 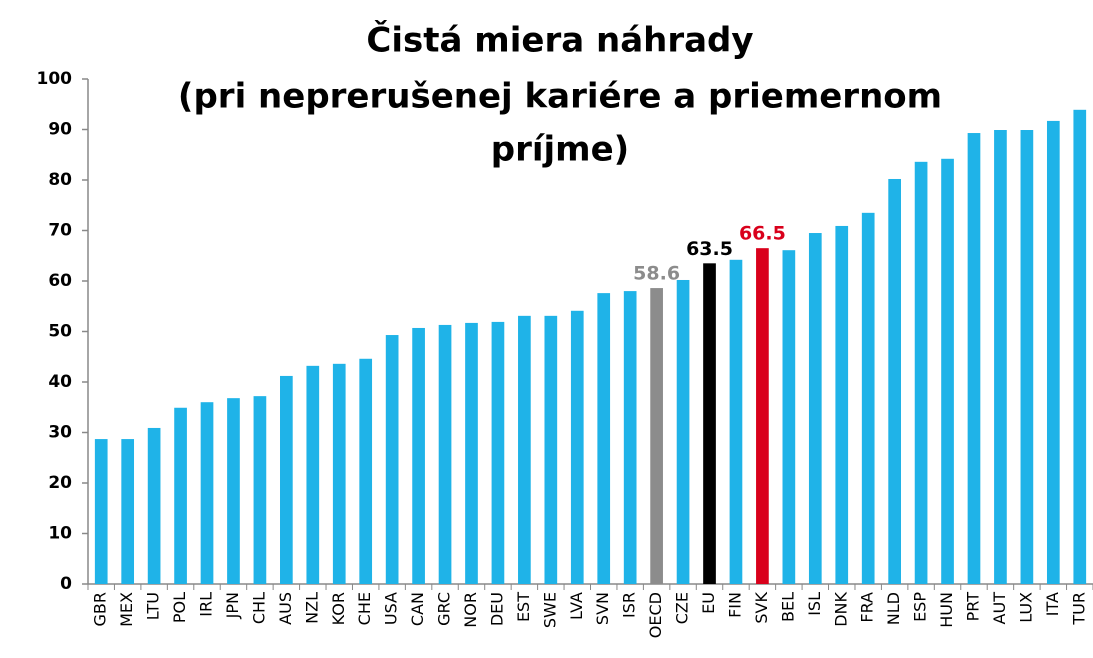 I want to click on x-tick-label: ISL, so click(x=814, y=604).